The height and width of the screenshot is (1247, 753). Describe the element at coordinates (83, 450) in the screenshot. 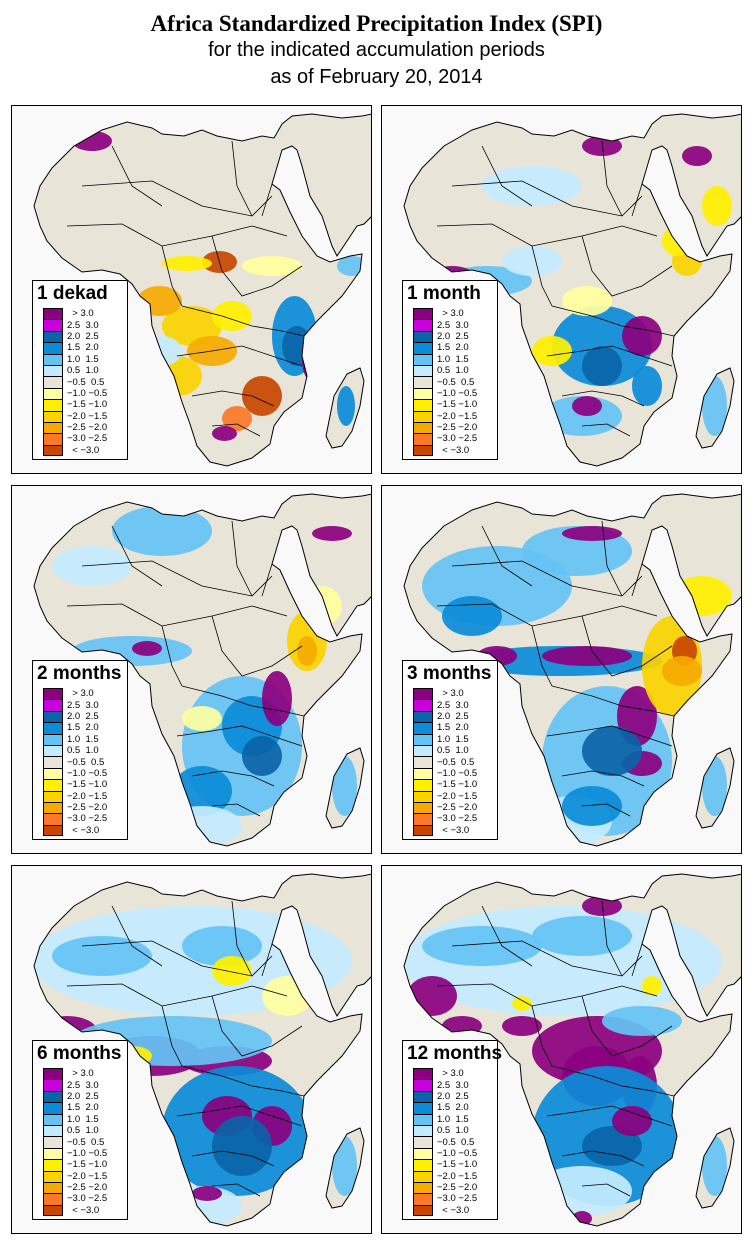

I see `legend-entry: < −3.0` at that location.